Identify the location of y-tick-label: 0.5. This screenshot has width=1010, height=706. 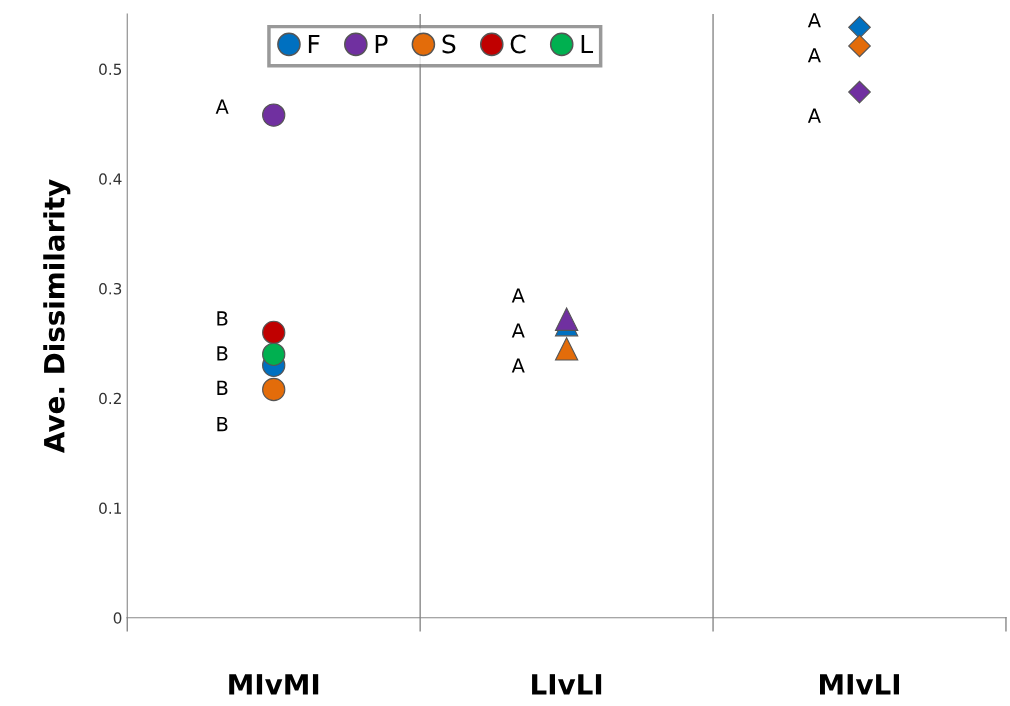
(110, 69).